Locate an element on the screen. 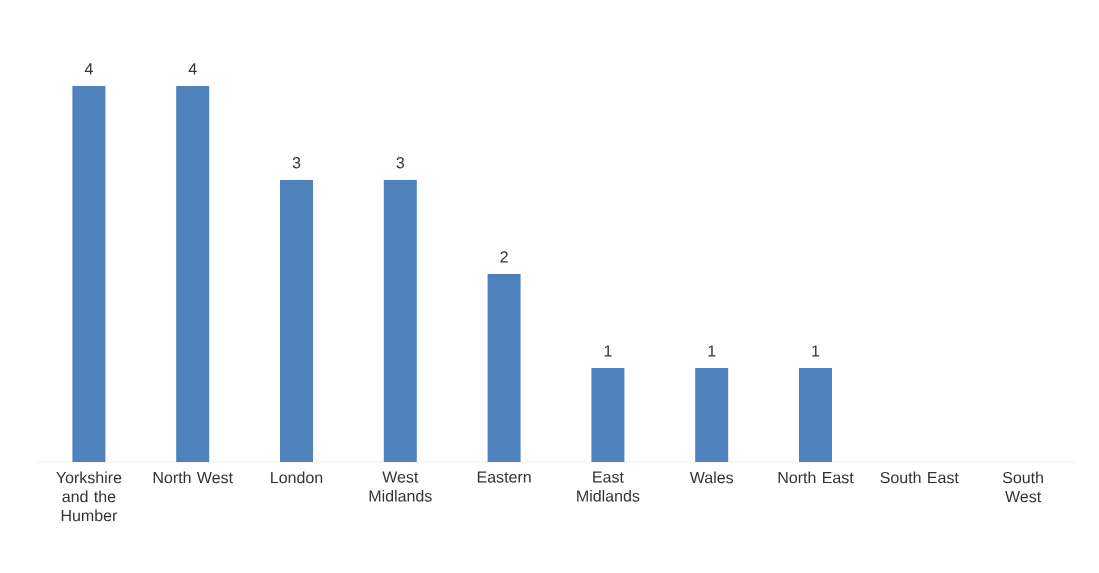 This screenshot has height=573, width=1099. x-tick-label: Yorkshire and the Humber is located at coordinates (89, 496).